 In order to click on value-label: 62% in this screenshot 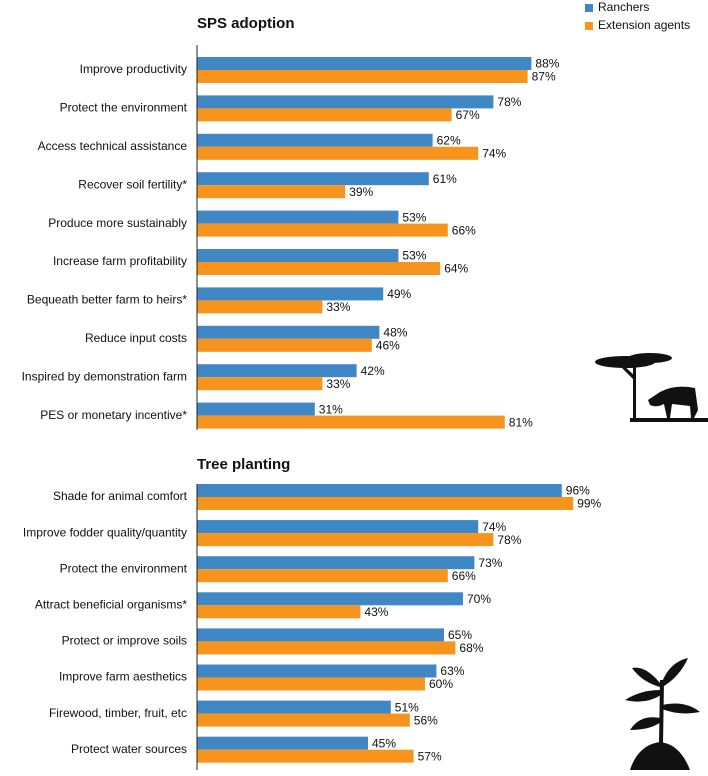, I will do `click(449, 140)`.